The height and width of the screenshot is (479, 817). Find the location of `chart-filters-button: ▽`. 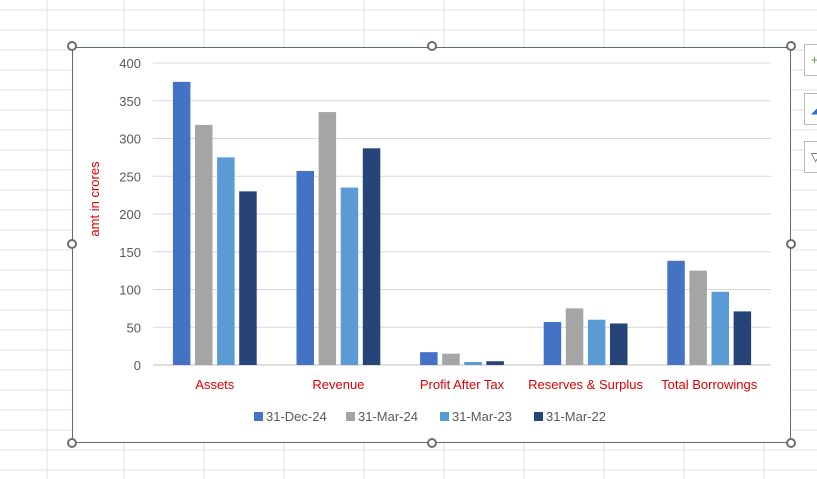

chart-filters-button: ▽ is located at coordinates (810, 157).